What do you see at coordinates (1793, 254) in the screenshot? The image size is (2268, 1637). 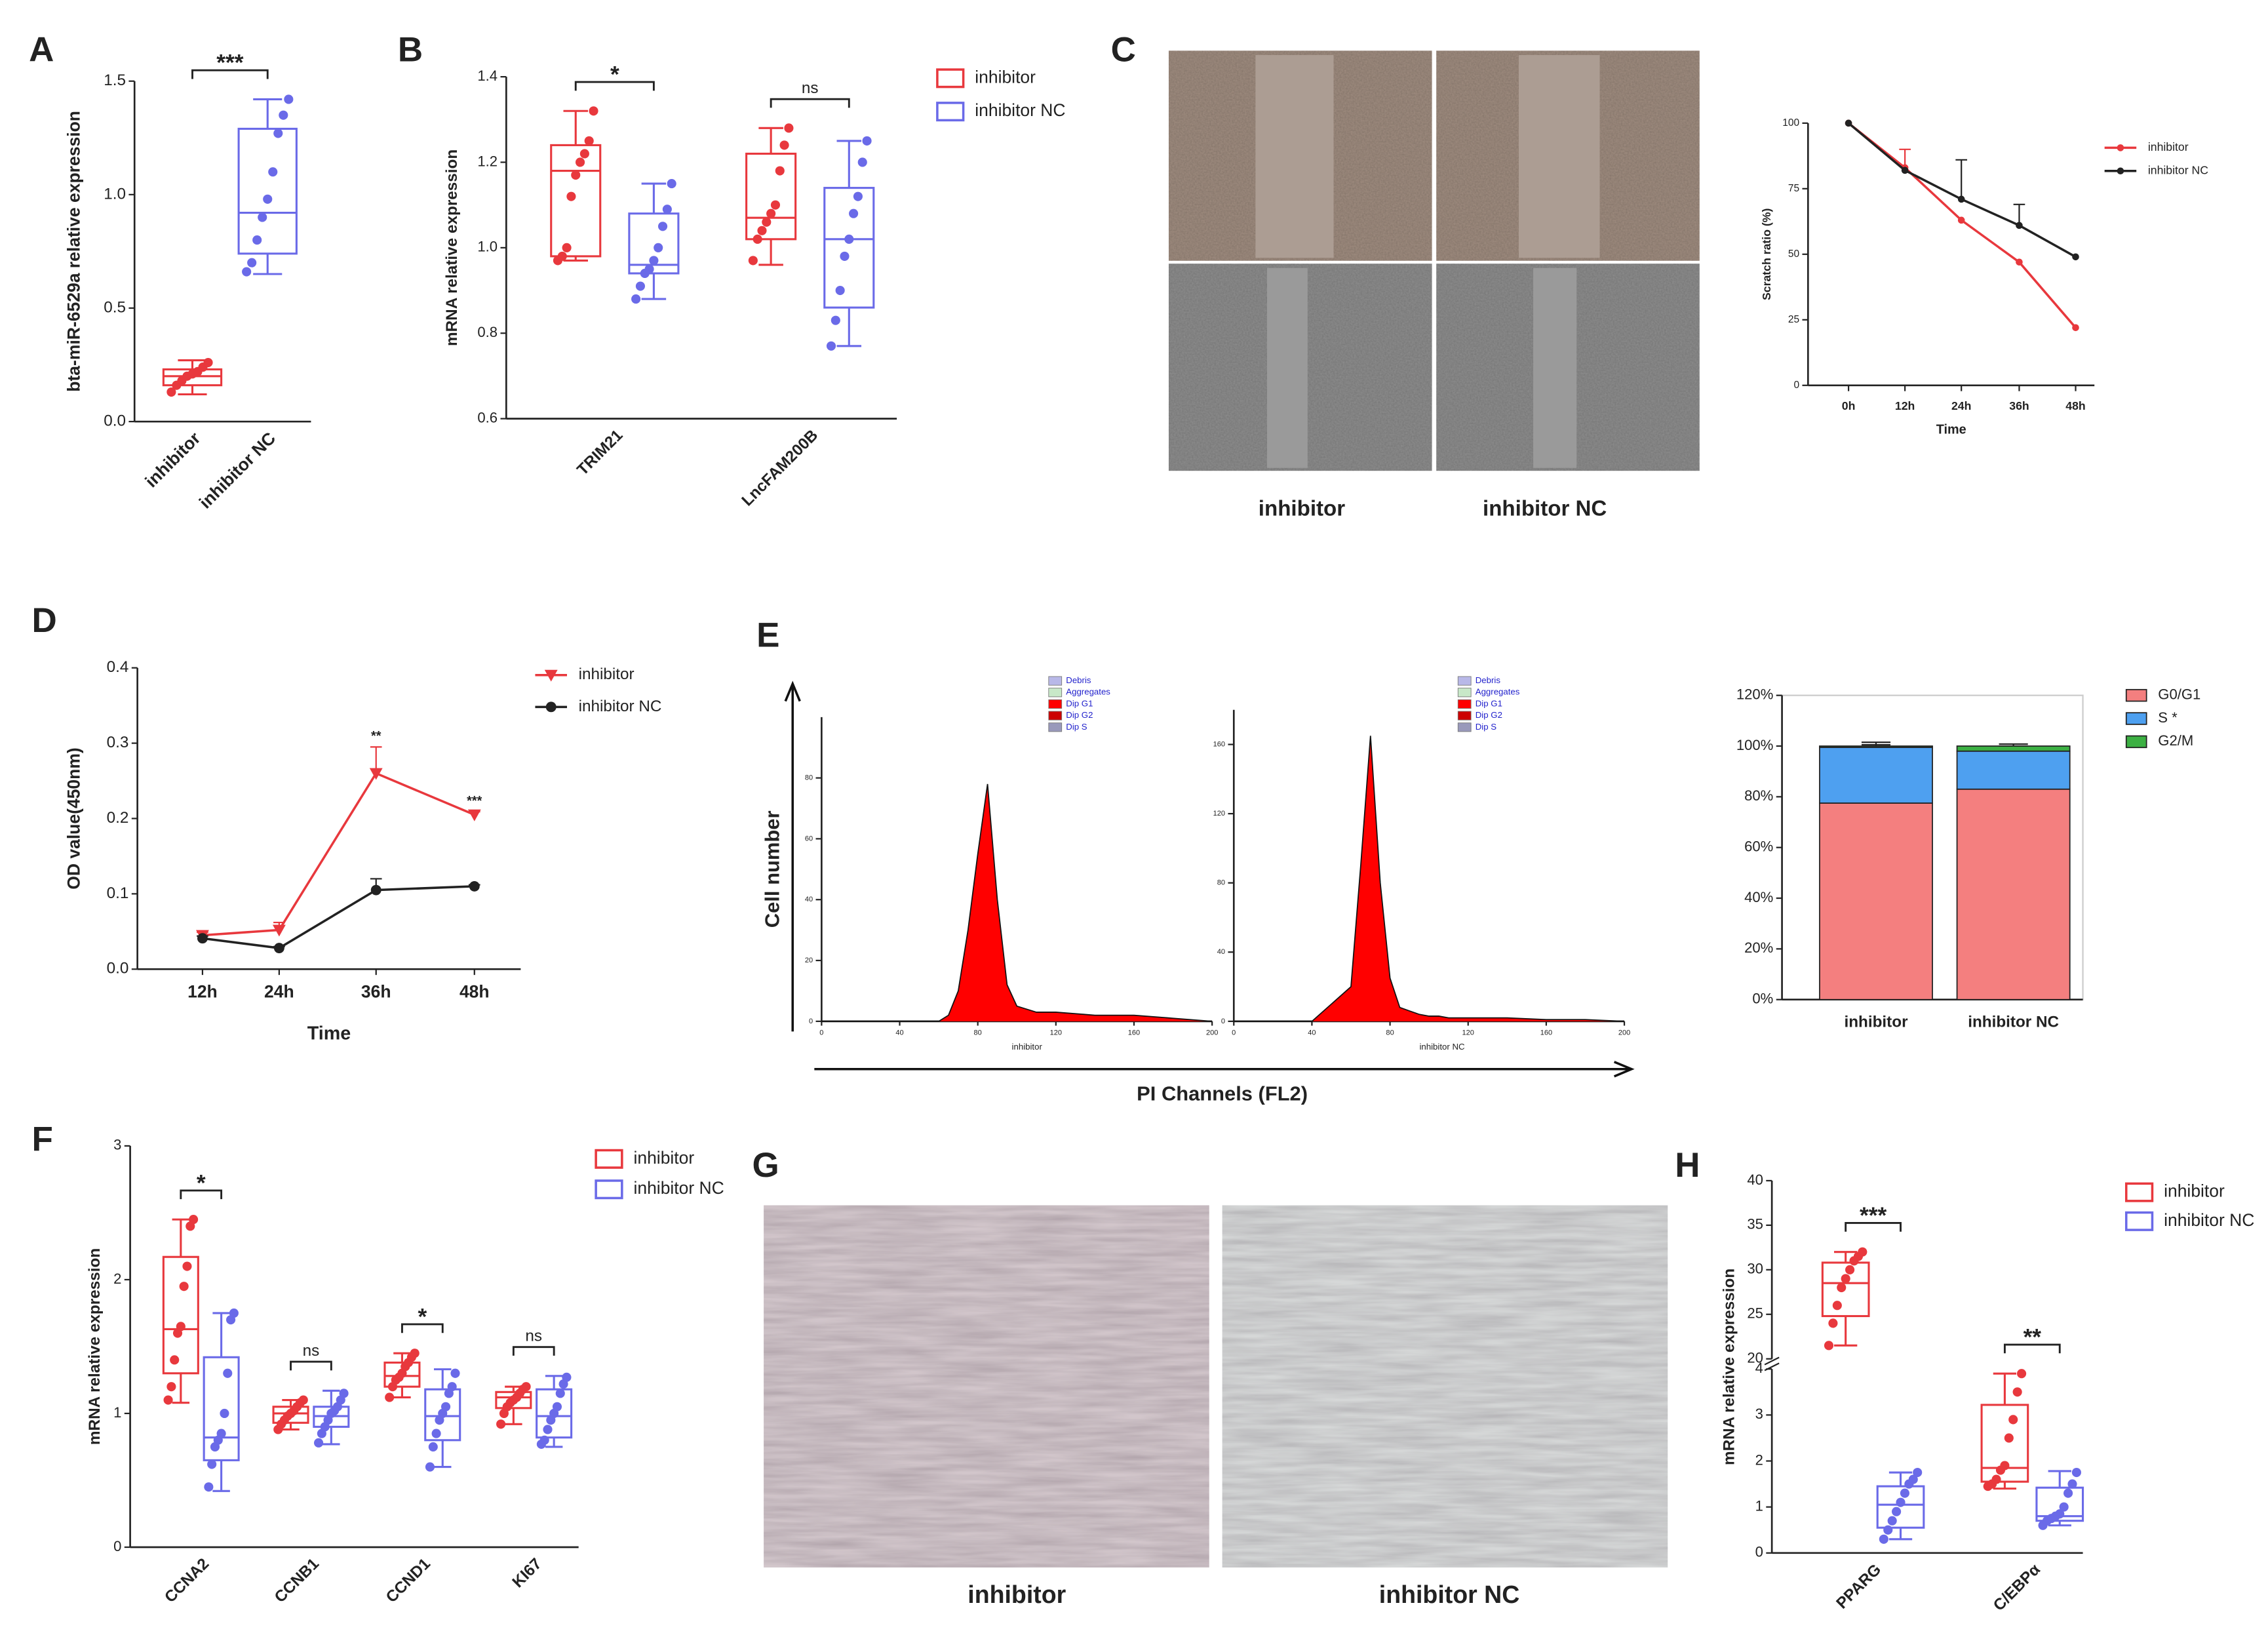 I see `y-tick-label: 50` at bounding box center [1793, 254].